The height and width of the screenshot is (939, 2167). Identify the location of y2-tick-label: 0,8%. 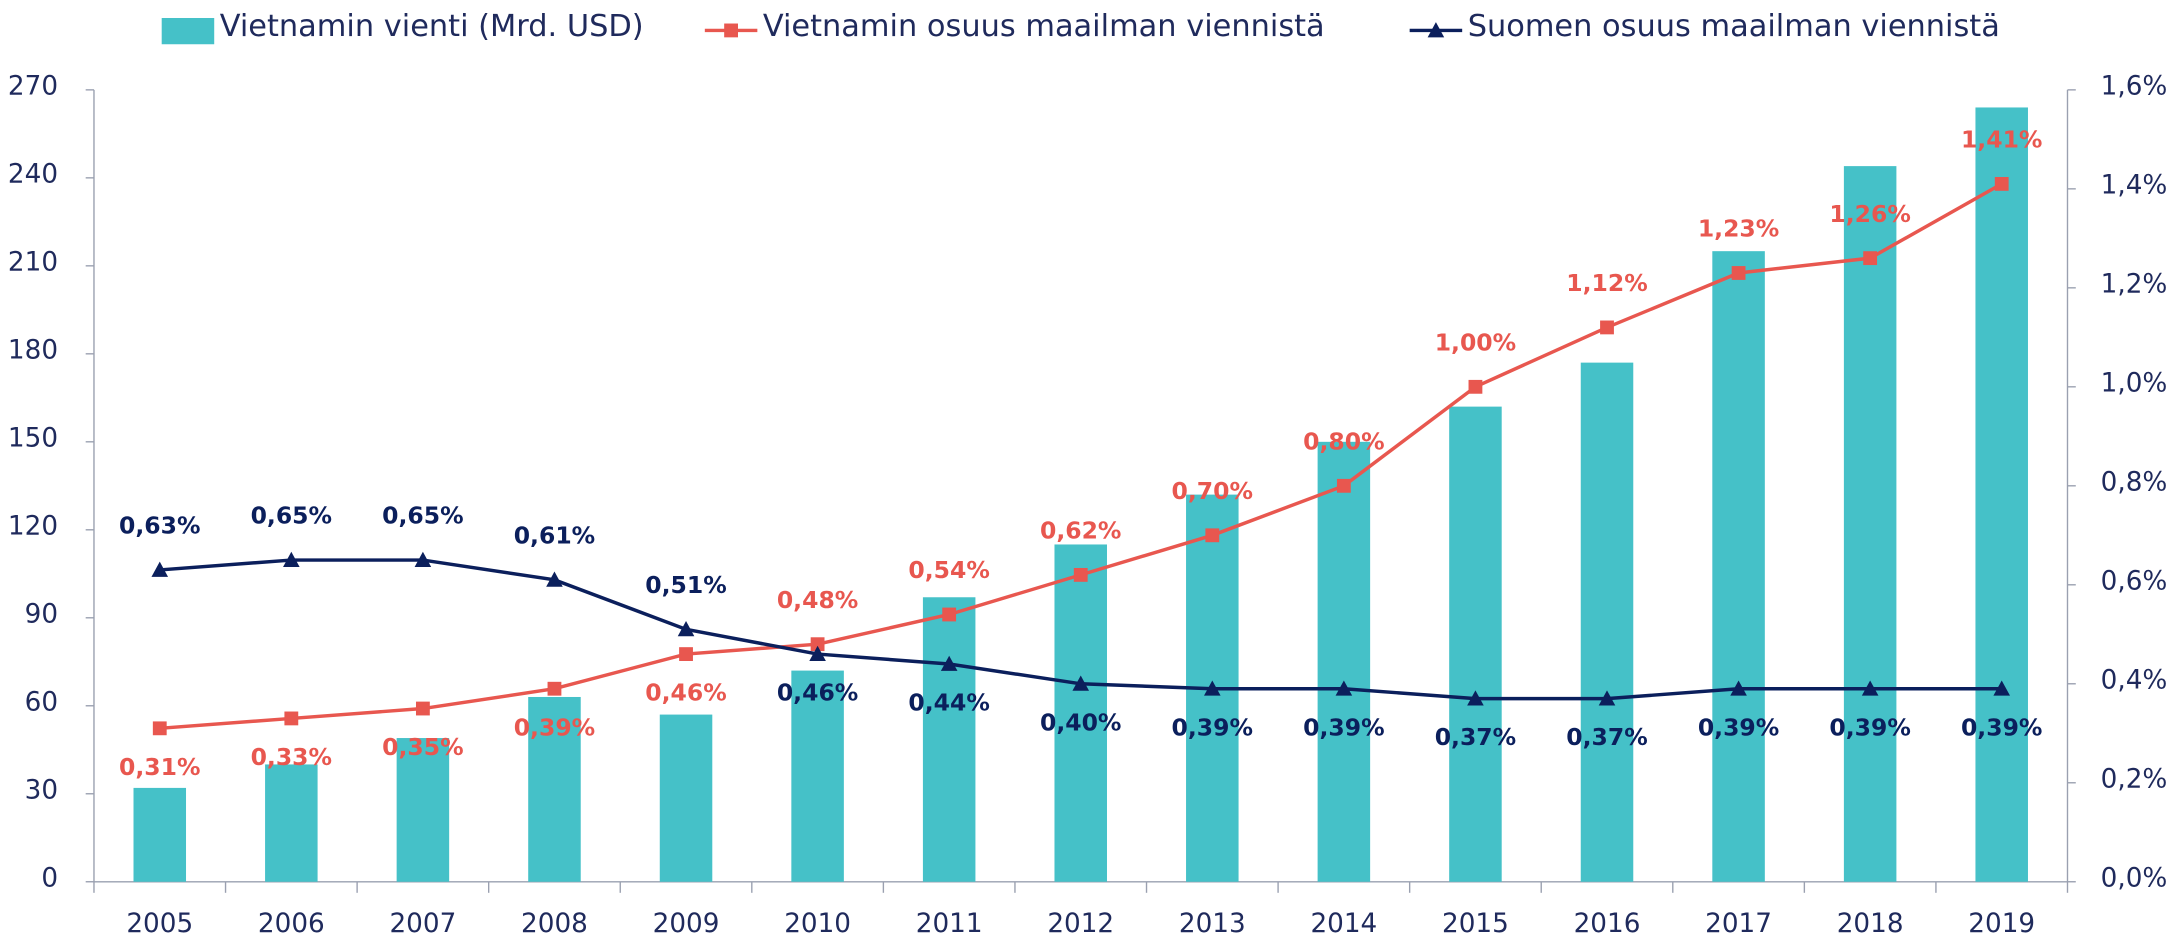
(2134, 483).